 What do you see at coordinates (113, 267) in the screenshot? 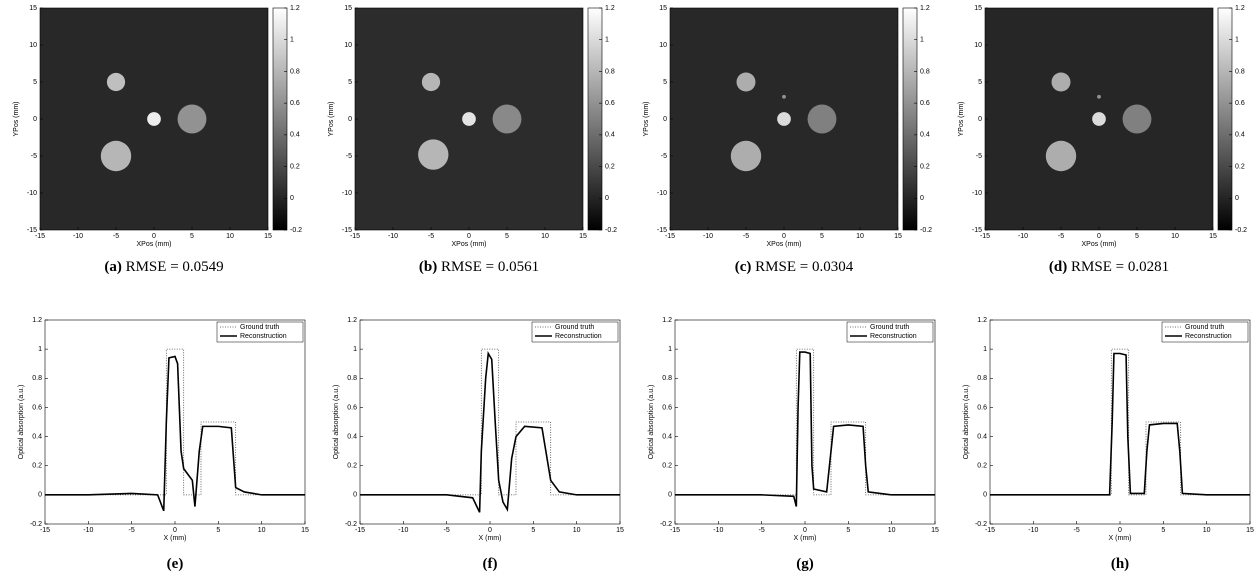
I see `caption-label: (a)` at bounding box center [113, 267].